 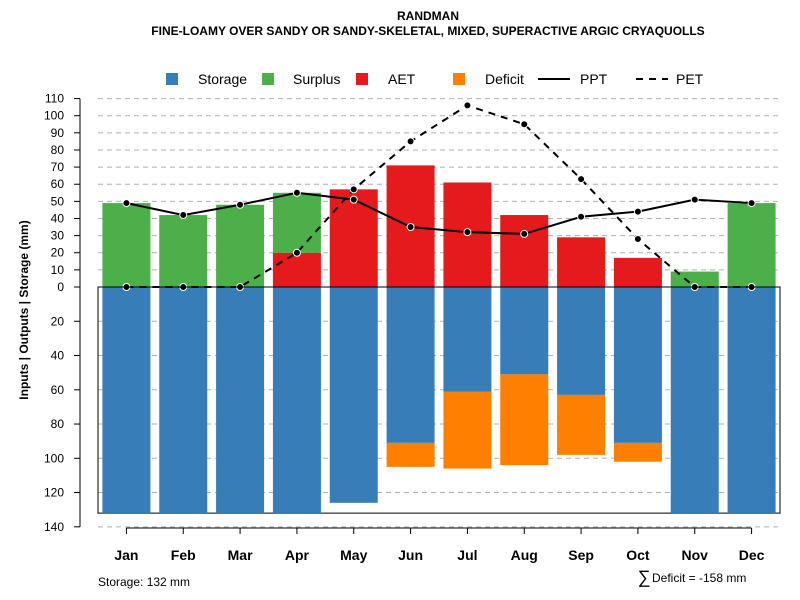 What do you see at coordinates (402, 79) in the screenshot?
I see `legend-label-aet: AET` at bounding box center [402, 79].